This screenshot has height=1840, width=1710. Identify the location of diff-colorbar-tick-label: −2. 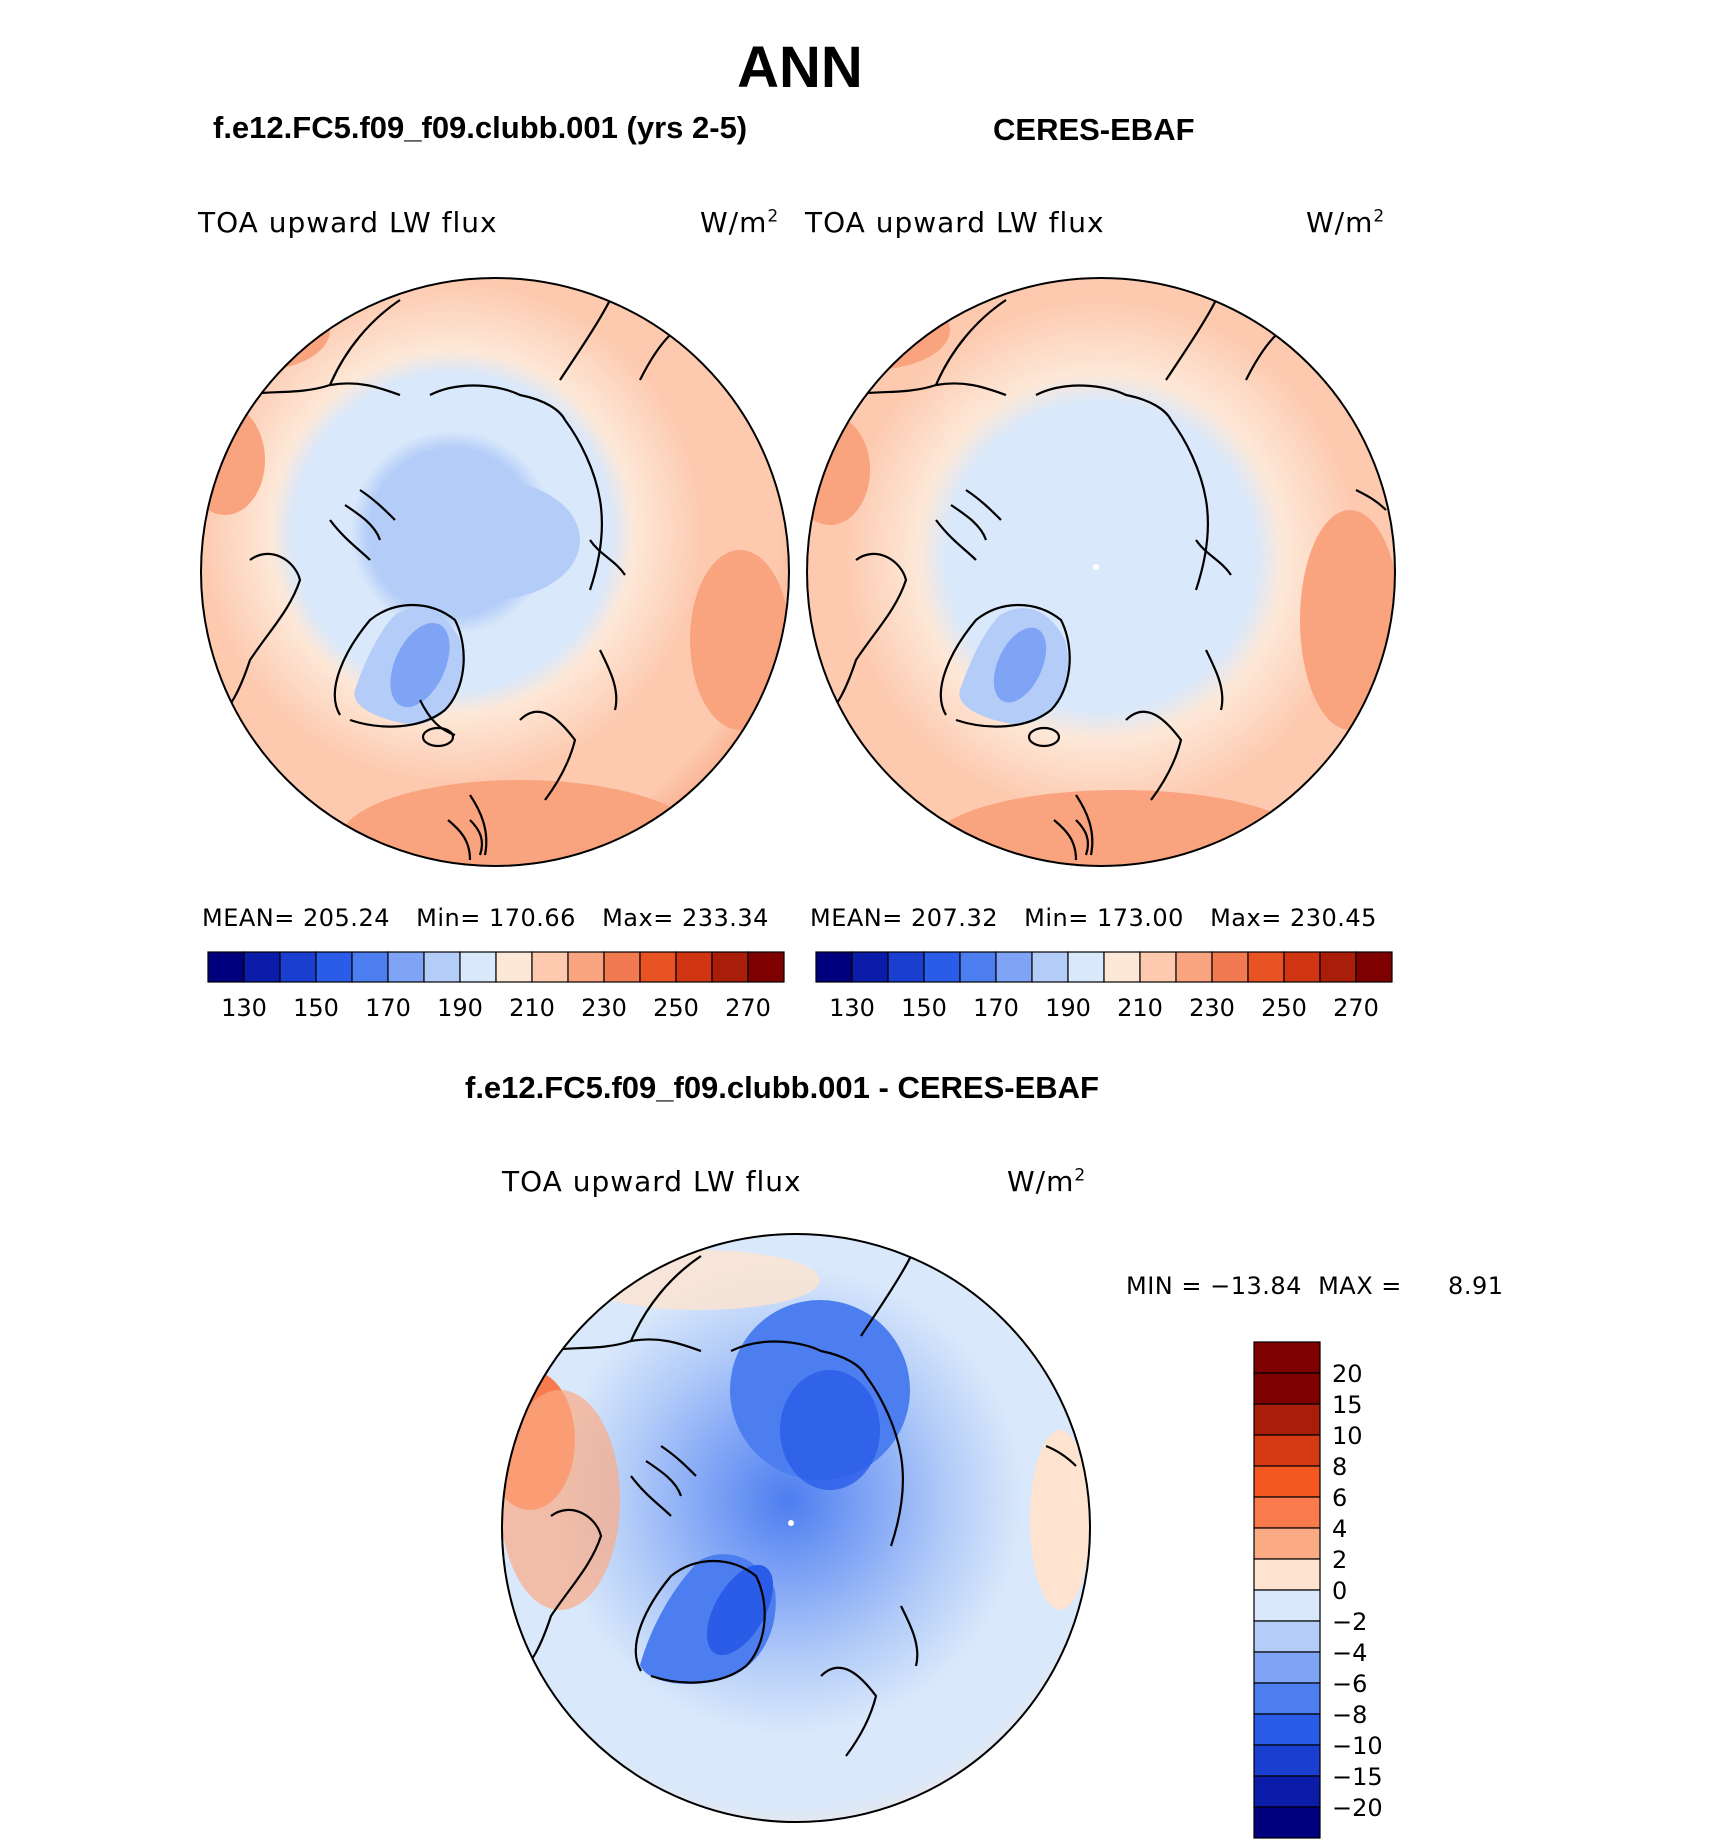
(1349, 1622).